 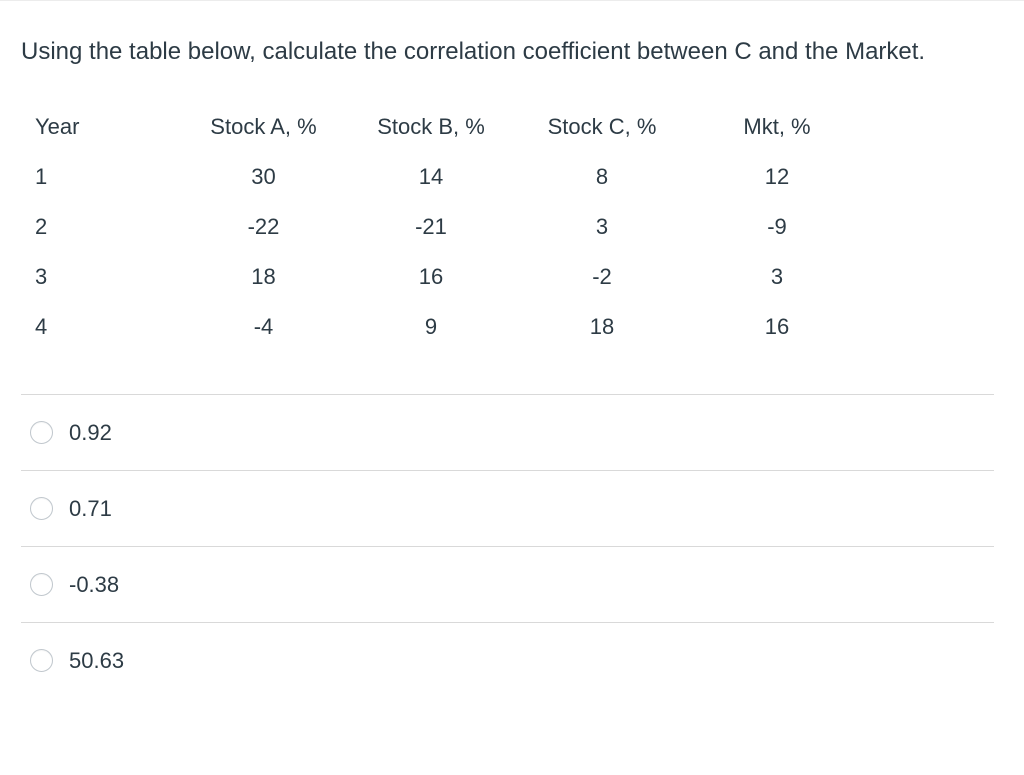 I want to click on cell-stock-c: 18, so click(x=602, y=326).